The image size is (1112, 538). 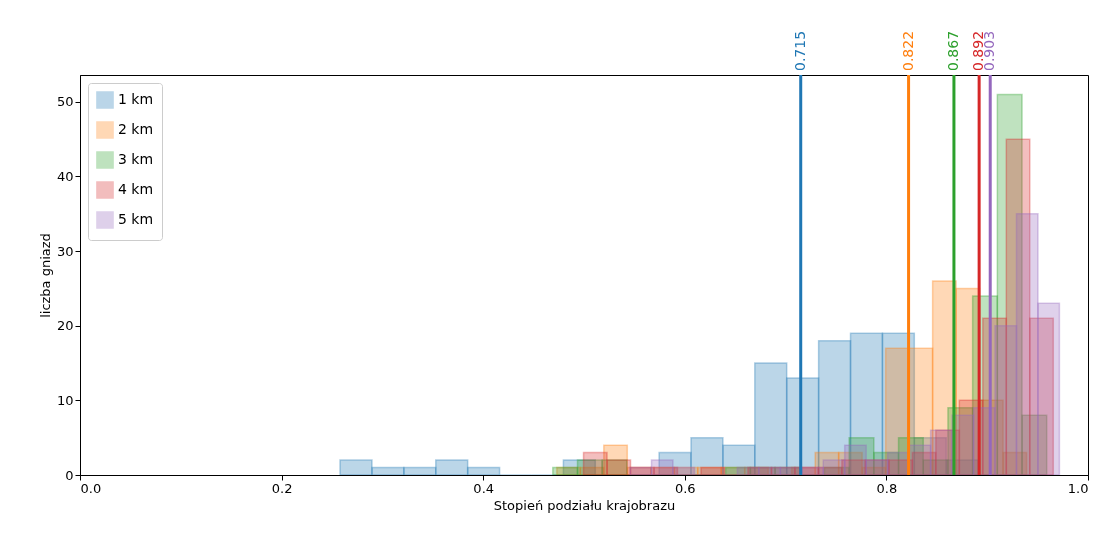 I want to click on legend-label: 3 km, so click(x=136, y=159).